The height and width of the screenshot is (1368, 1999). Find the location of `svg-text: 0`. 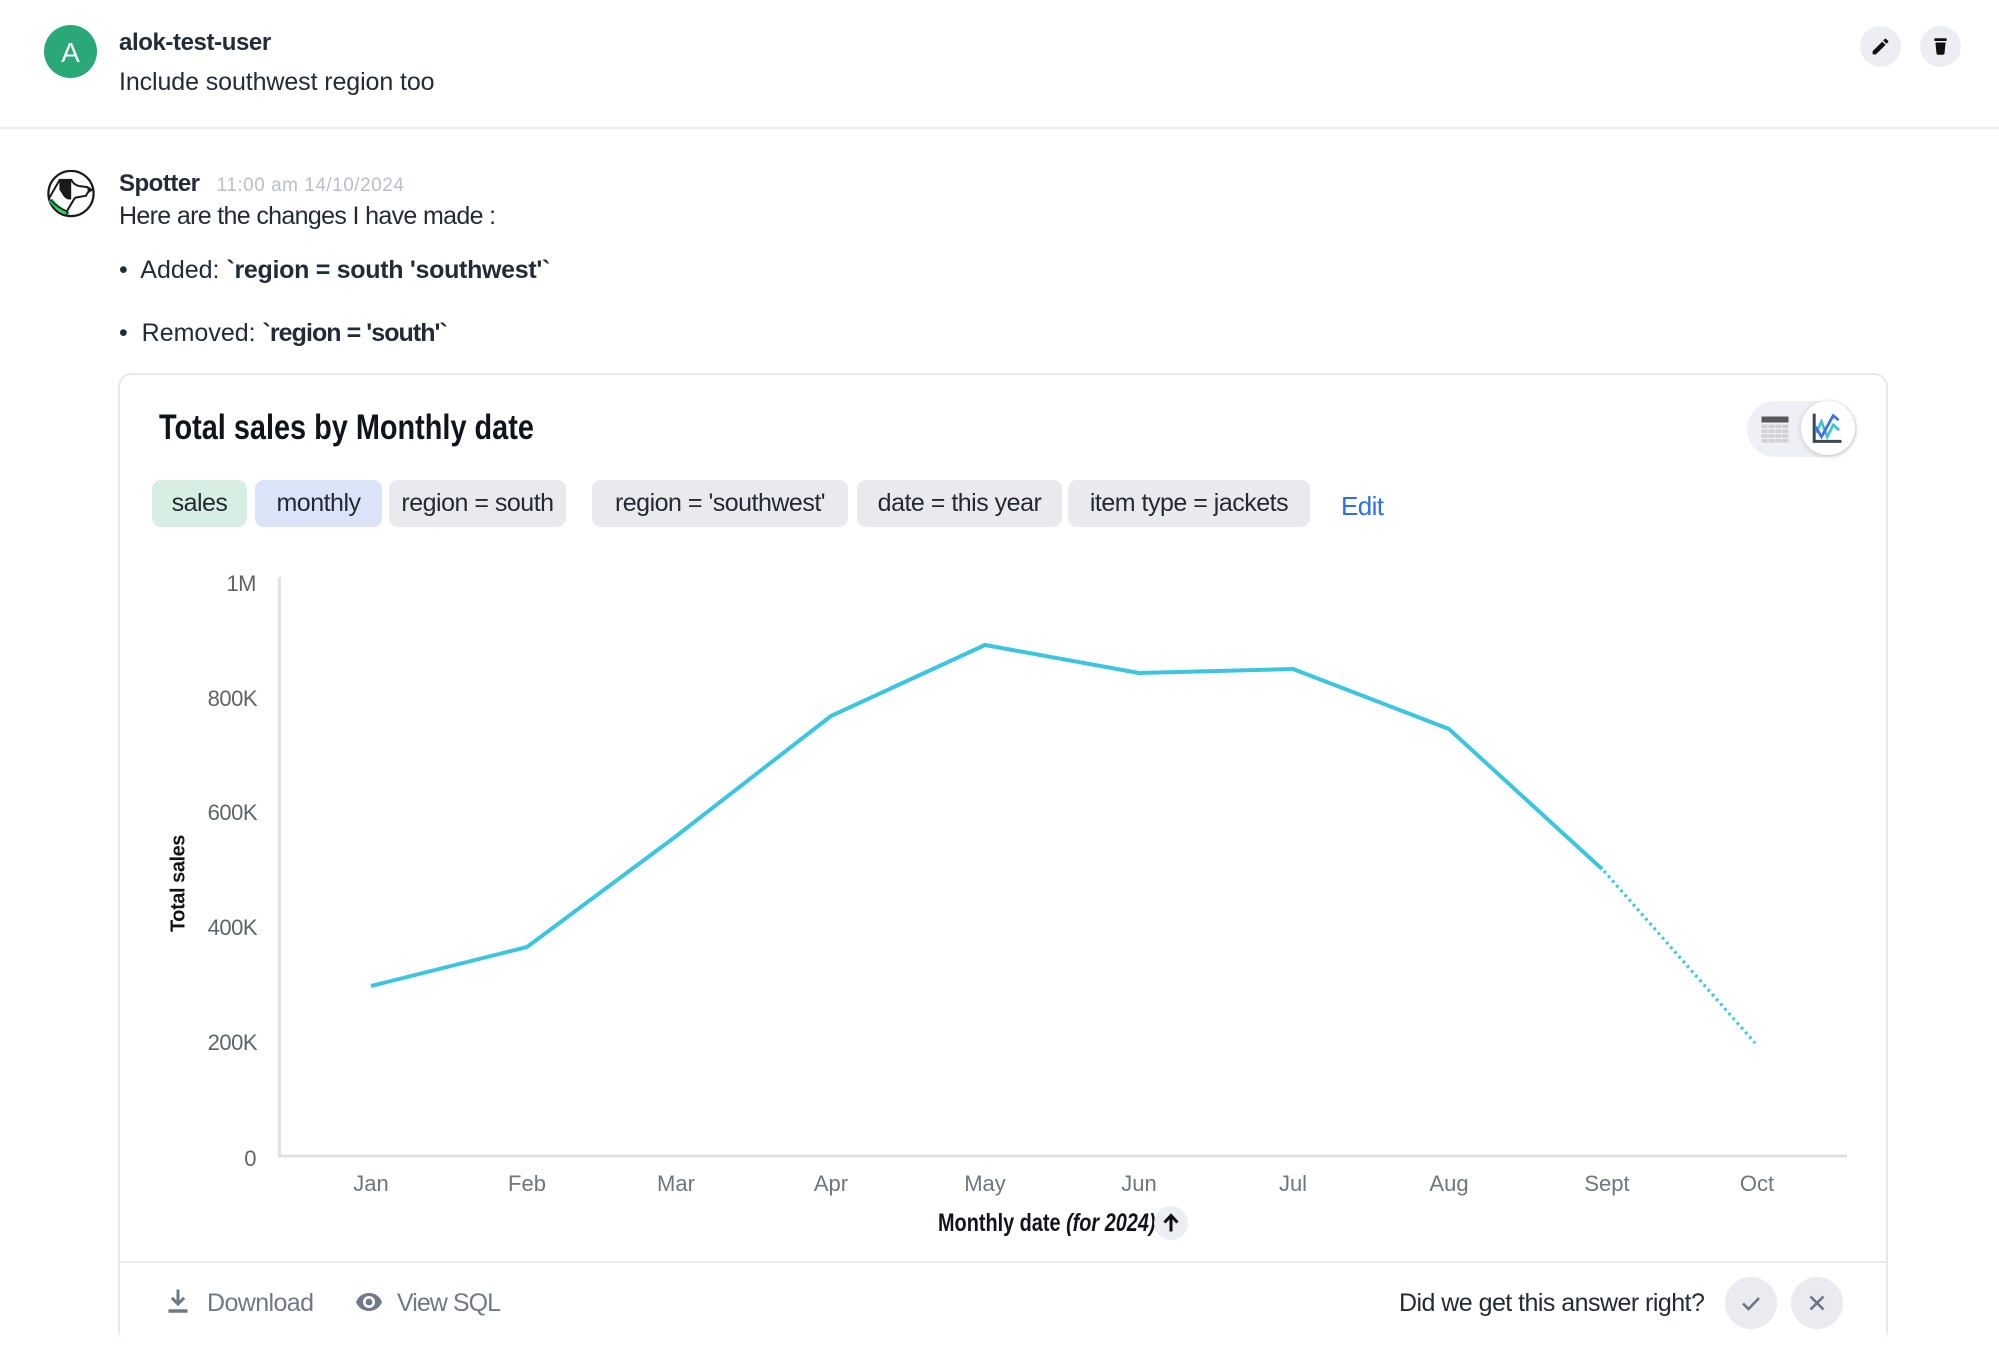

svg-text: 0 is located at coordinates (250, 1158).